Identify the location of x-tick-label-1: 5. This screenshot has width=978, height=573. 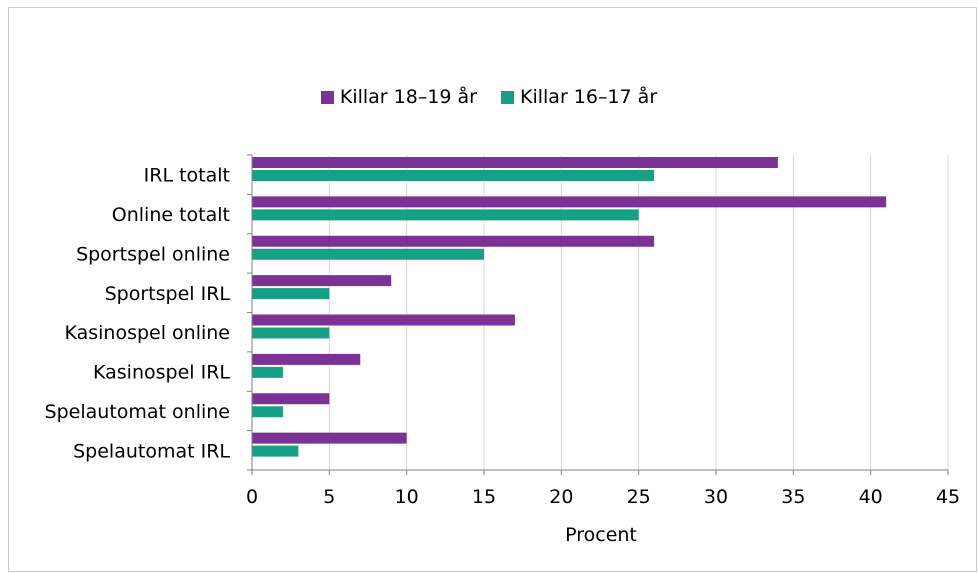
(329, 497).